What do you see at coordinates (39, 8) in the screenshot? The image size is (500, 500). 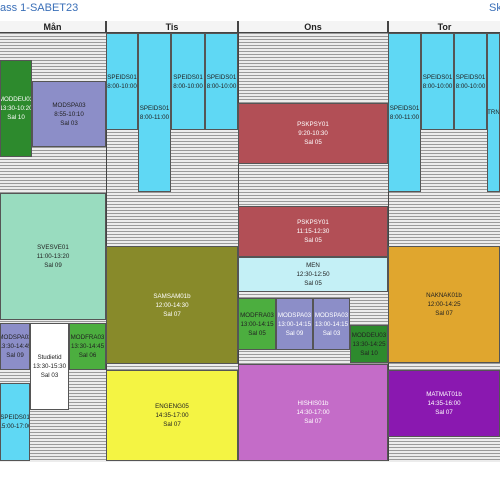 I see `schedule-title: ass 1-SABET23` at bounding box center [39, 8].